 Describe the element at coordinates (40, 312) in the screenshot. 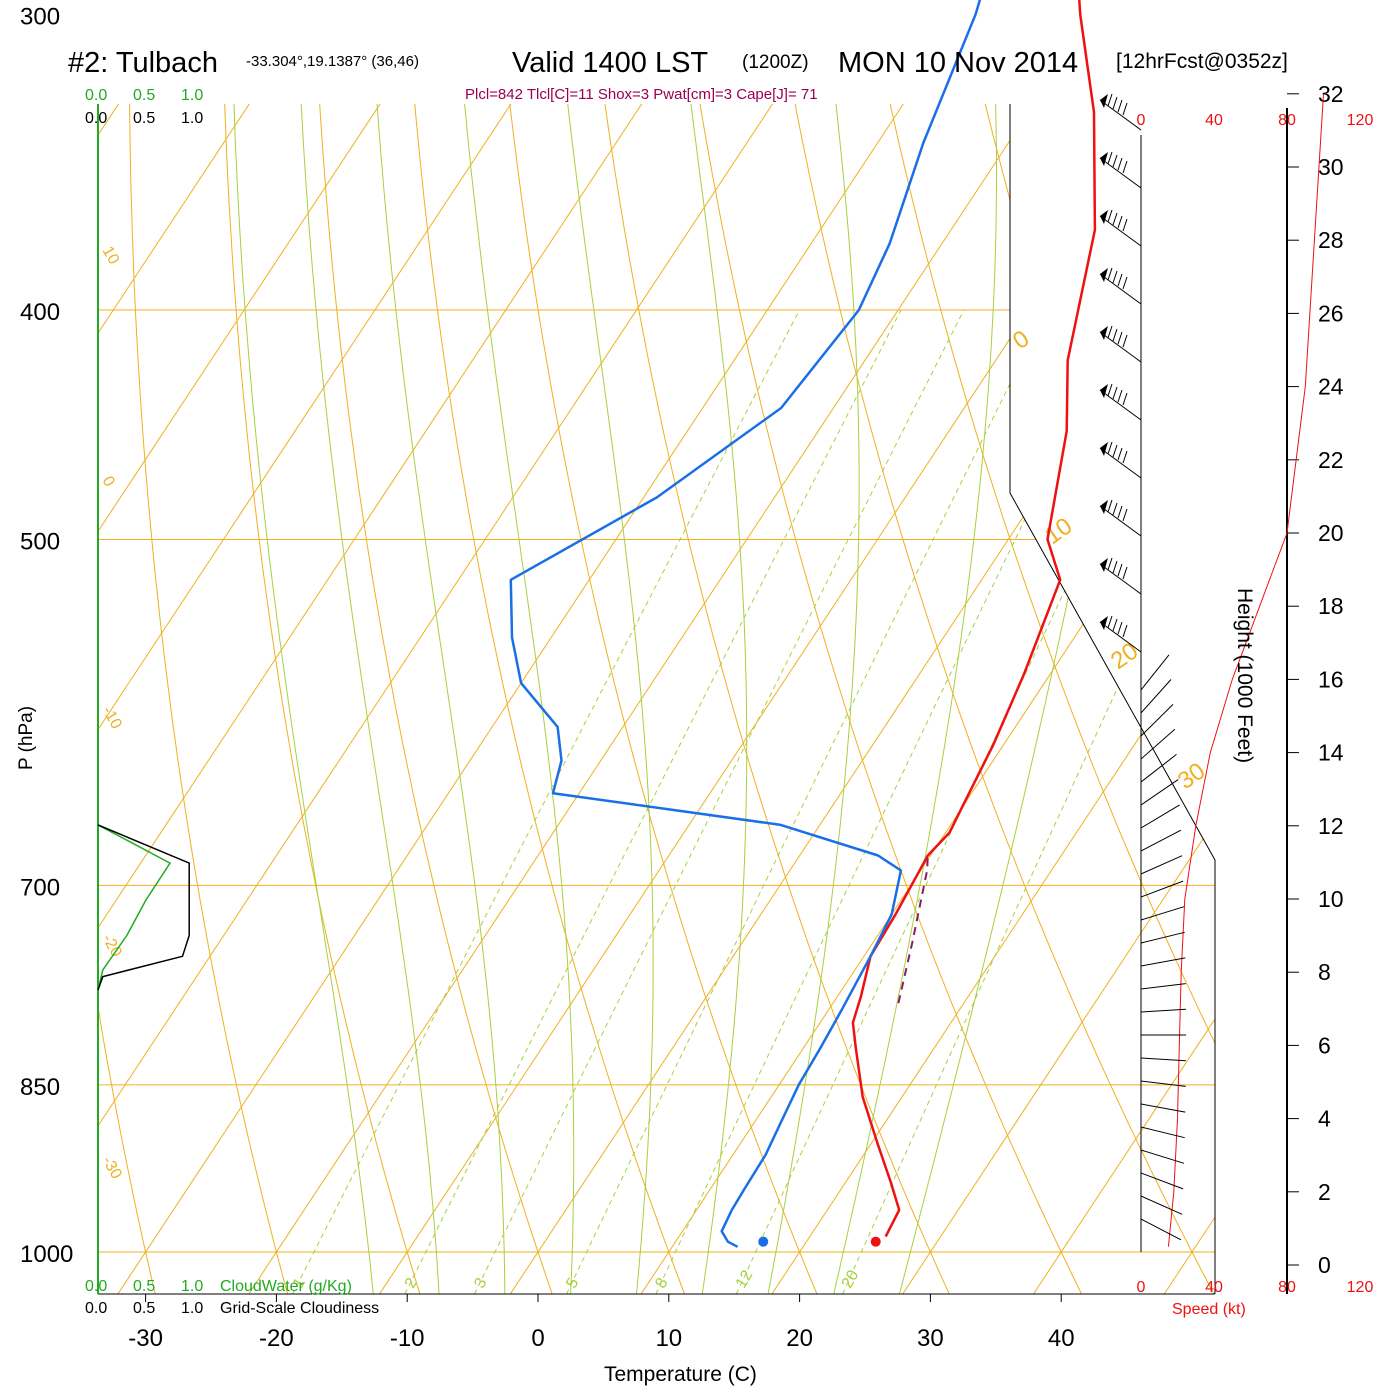

I see `pressure-tick-label-400: 400` at that location.